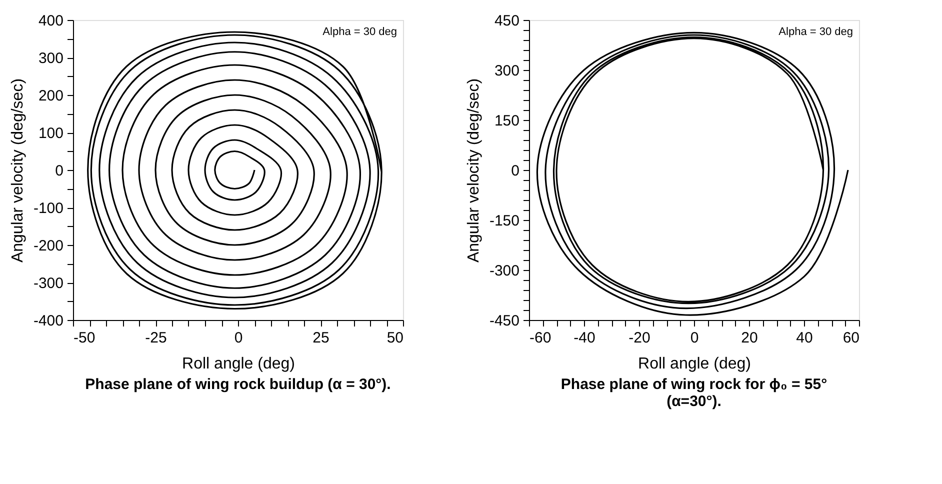 The image size is (942, 484). What do you see at coordinates (504, 321) in the screenshot?
I see `y-tick-label: -450` at bounding box center [504, 321].